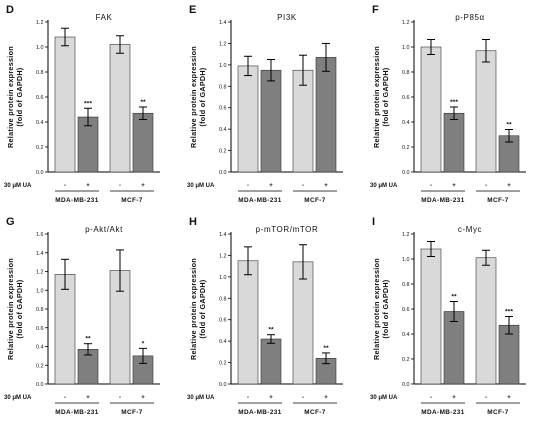  I want to click on panel-letter: D, so click(10, 10).